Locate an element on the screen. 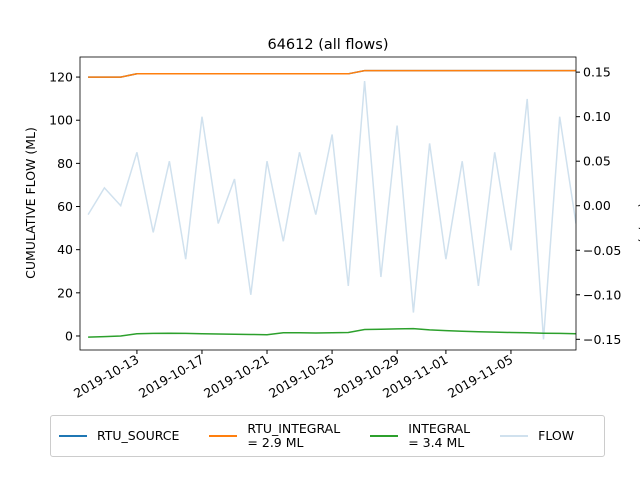  y2-tick-label: 0.00 is located at coordinates (597, 205).